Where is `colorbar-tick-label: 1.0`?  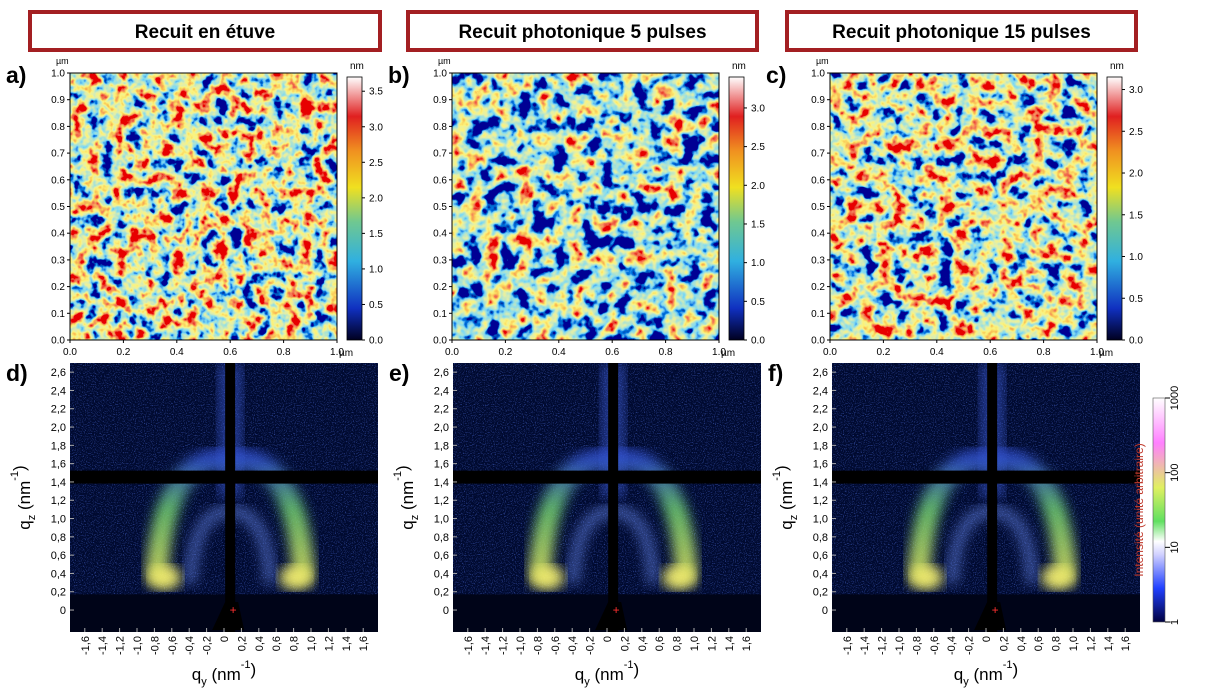
colorbar-tick-label: 1.0 is located at coordinates (758, 263).